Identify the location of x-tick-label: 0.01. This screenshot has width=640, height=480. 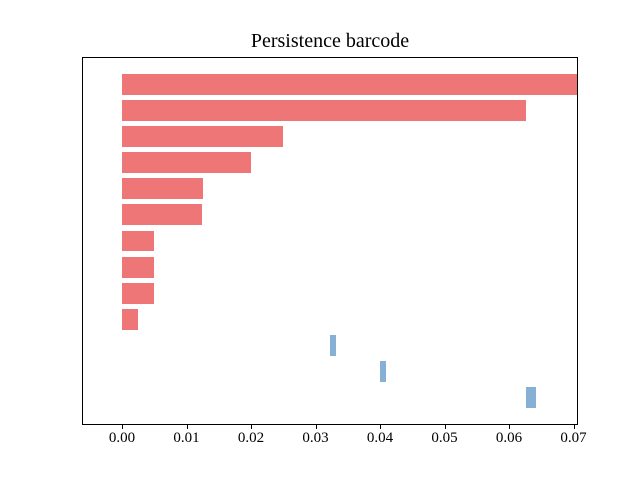
(186, 438).